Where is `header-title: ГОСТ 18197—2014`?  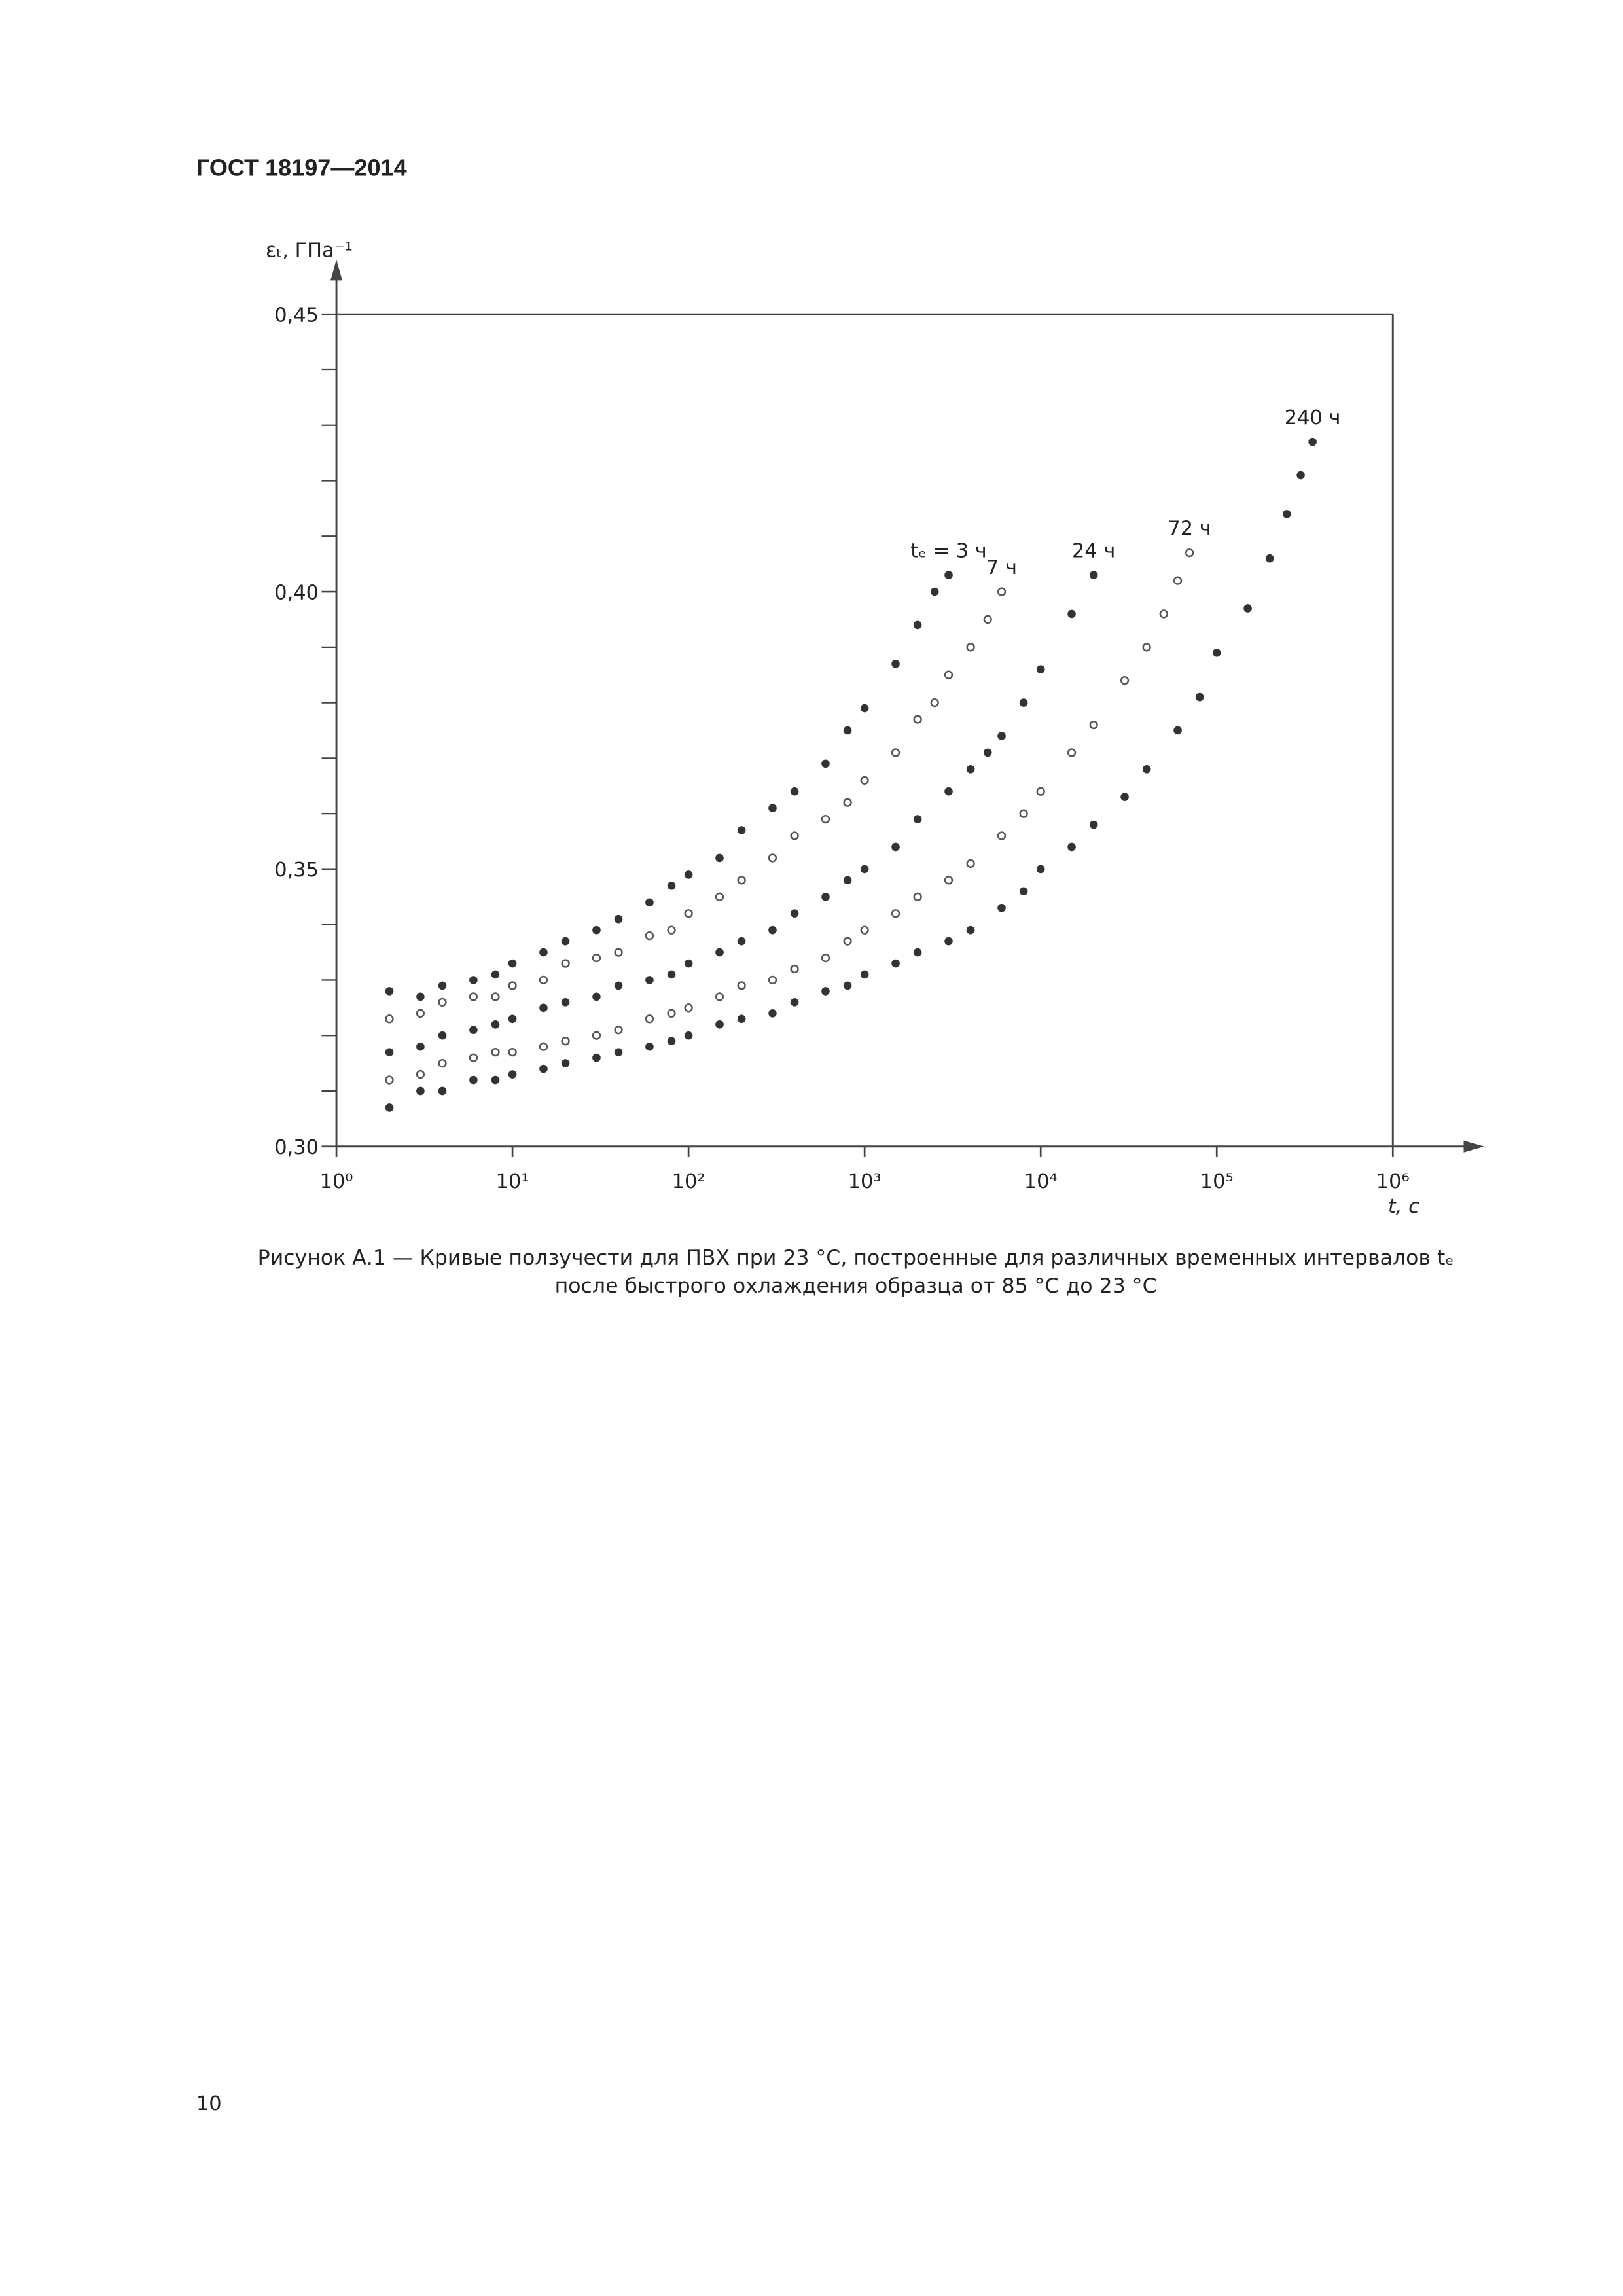 header-title: ГОСТ 18197—2014 is located at coordinates (301, 167).